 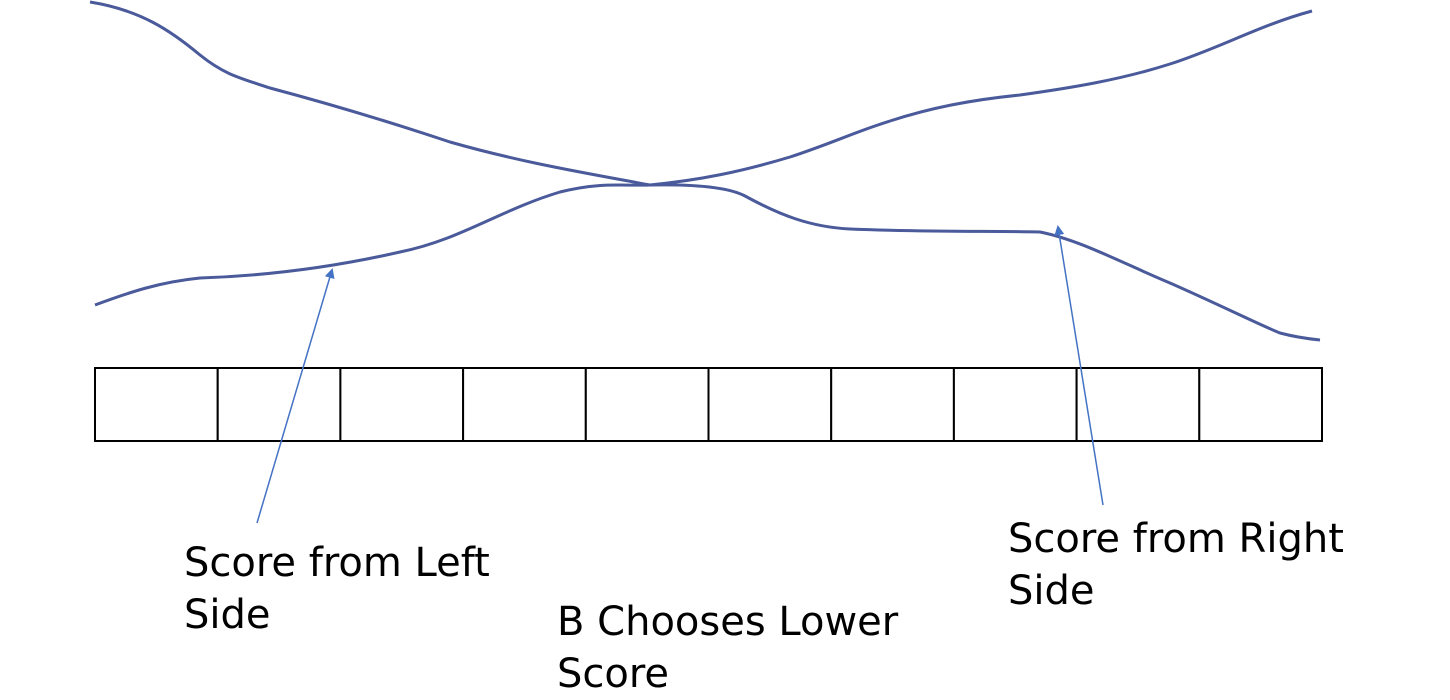 What do you see at coordinates (337, 589) in the screenshot?
I see `label-score-from-left: Score from Left Side` at bounding box center [337, 589].